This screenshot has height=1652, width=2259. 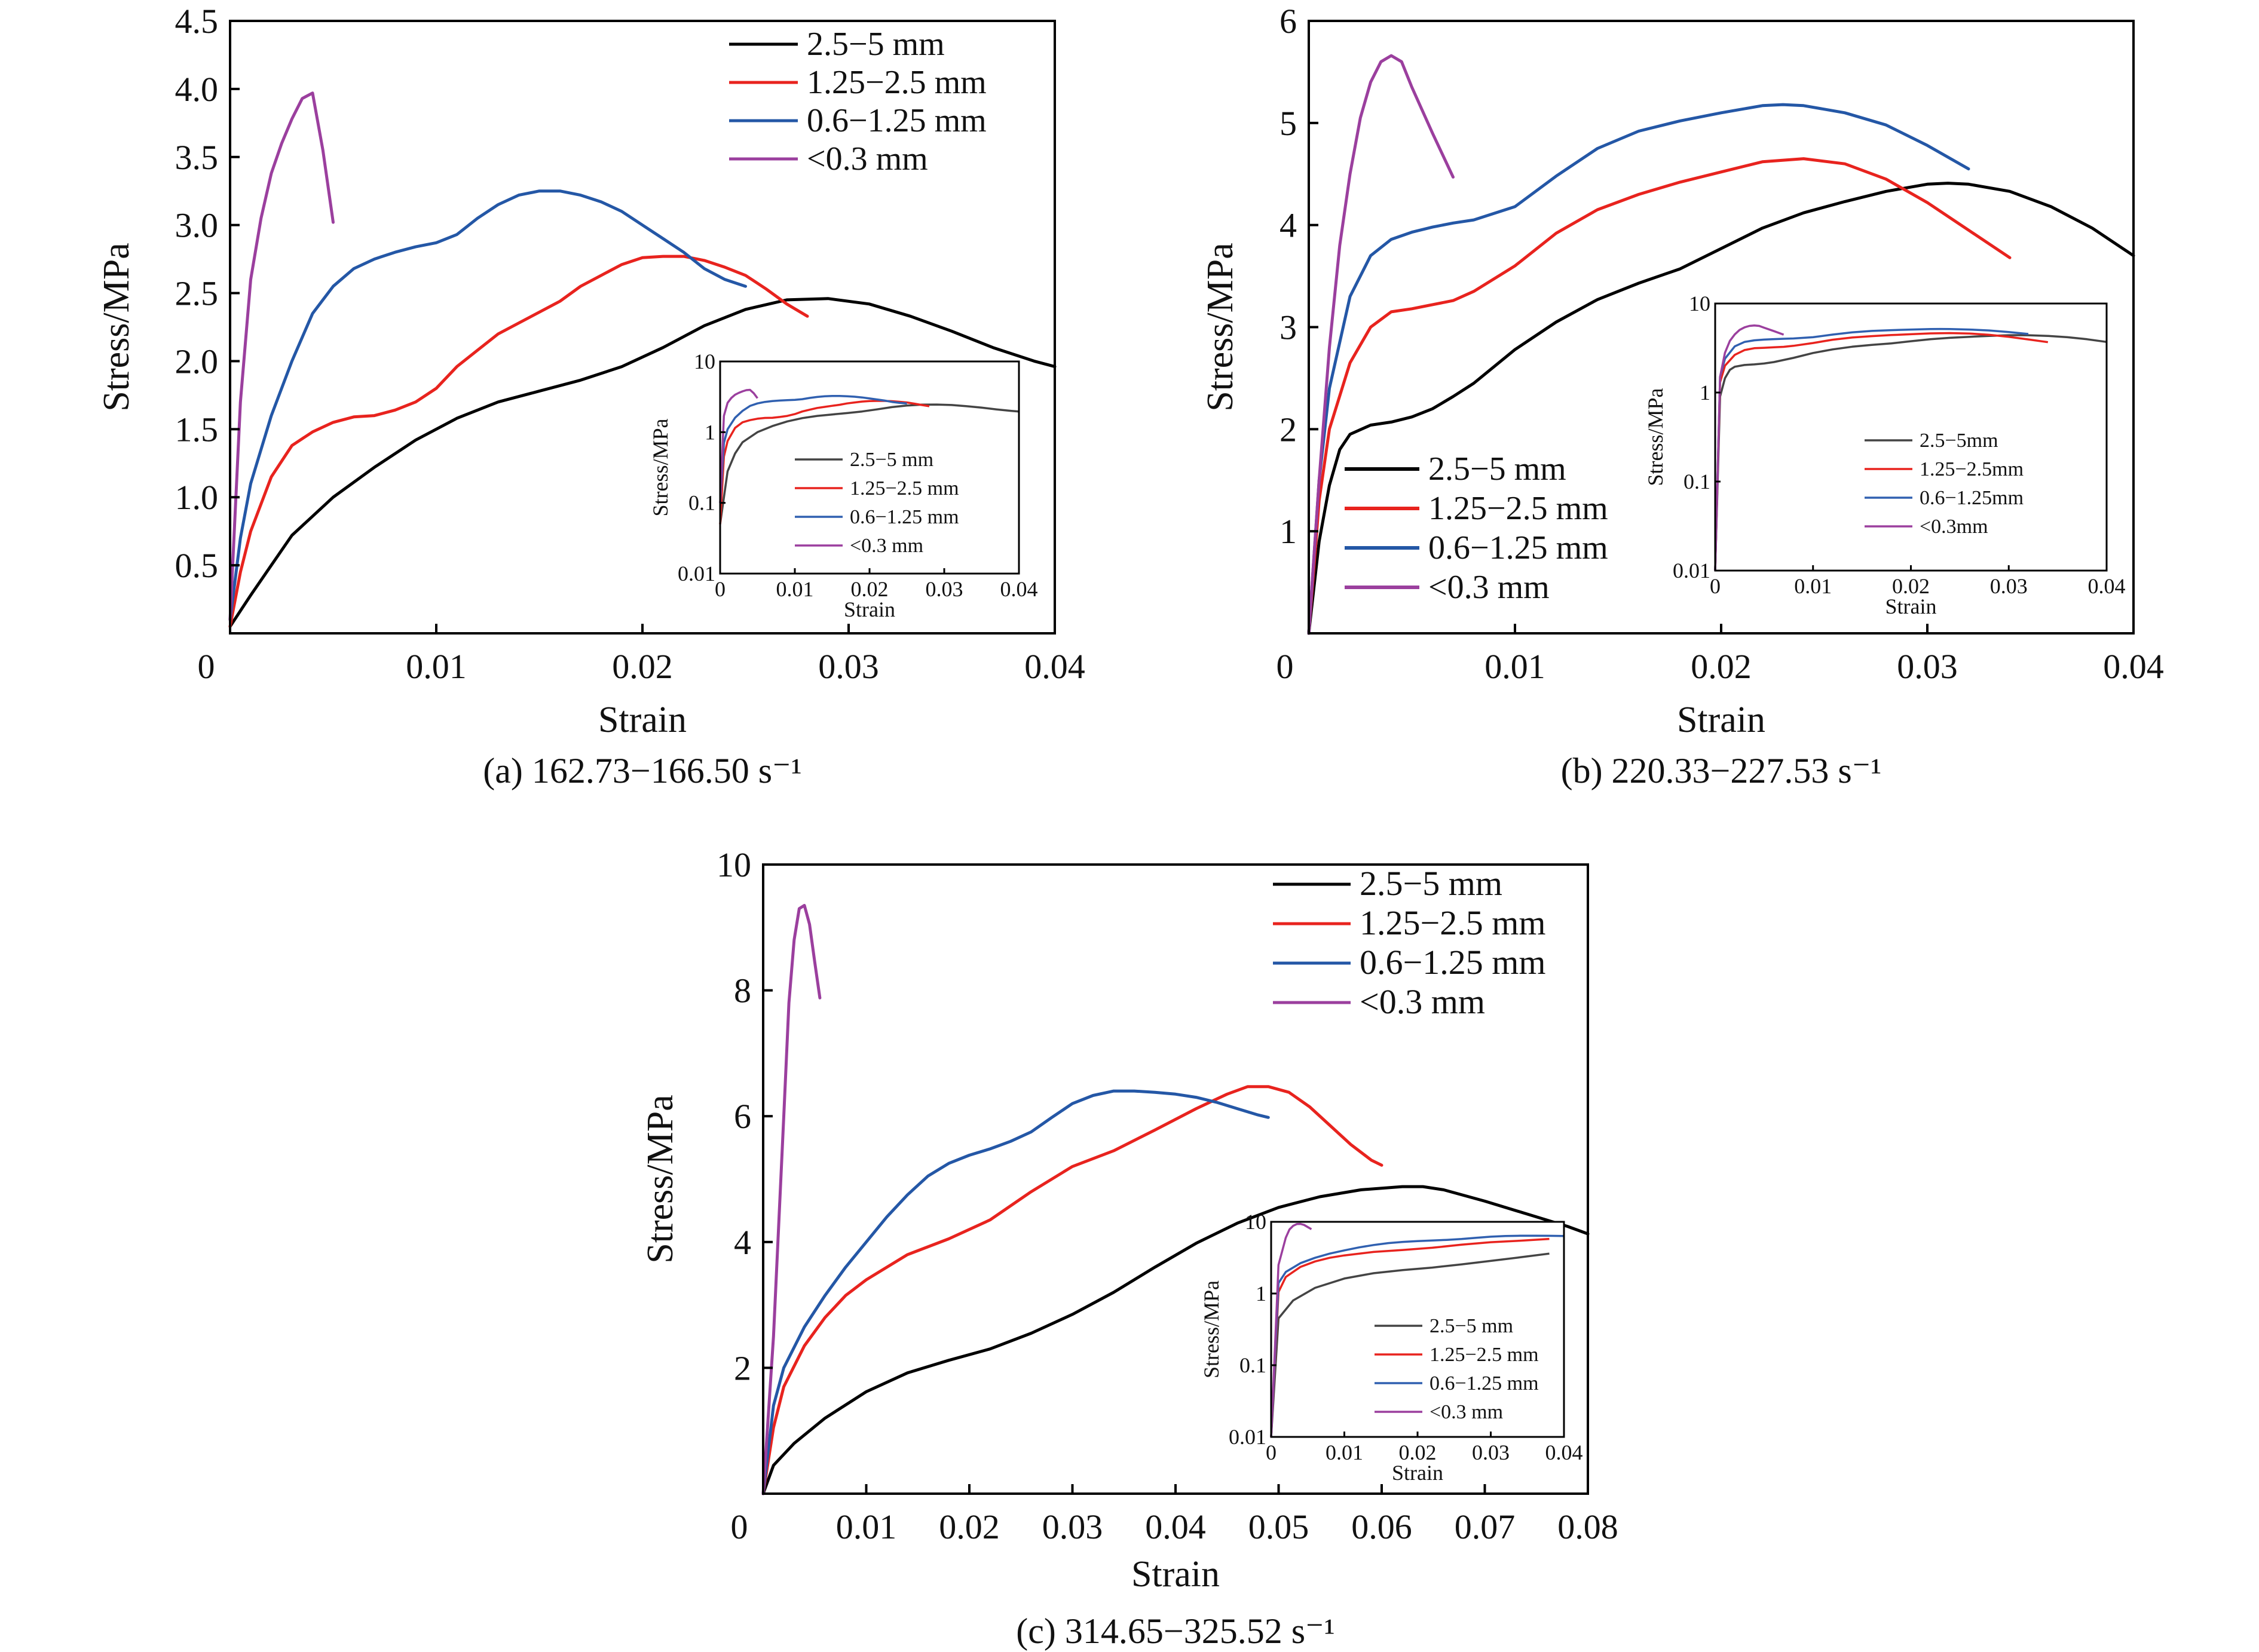 What do you see at coordinates (197, 225) in the screenshot?
I see `y-tick-label: 3.0` at bounding box center [197, 225].